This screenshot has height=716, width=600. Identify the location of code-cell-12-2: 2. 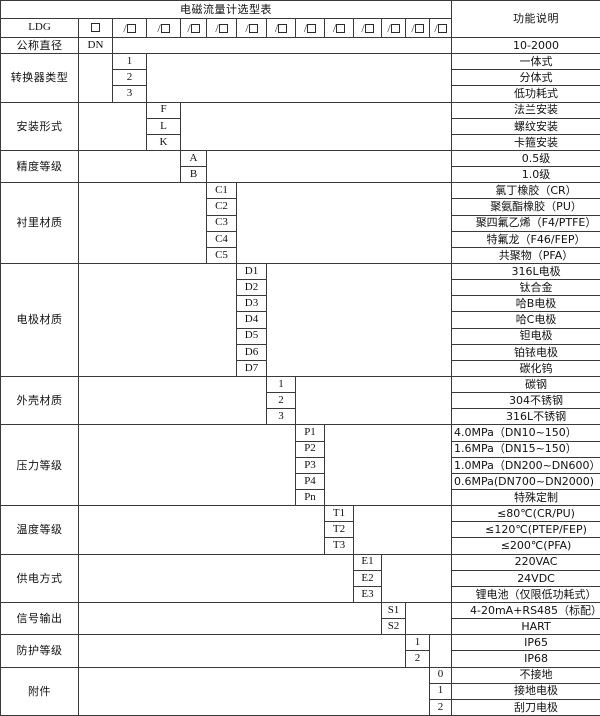
(440, 707).